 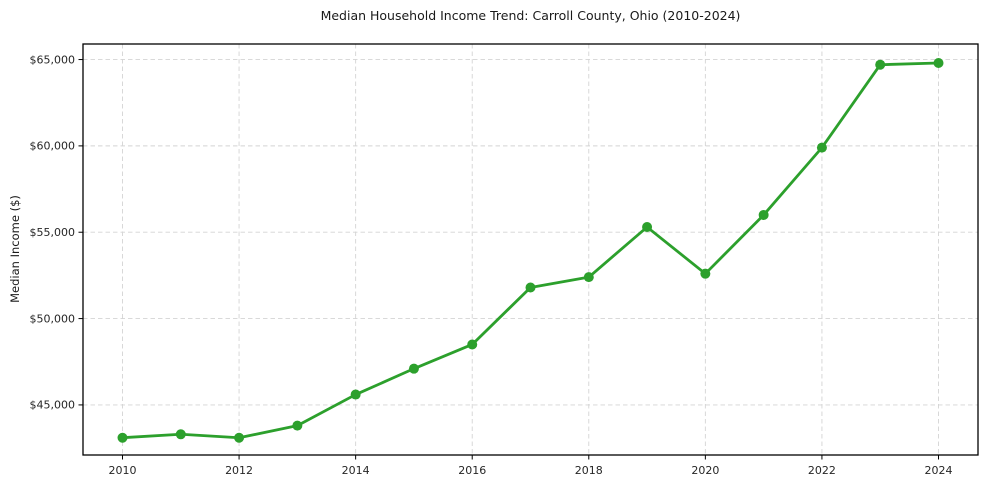 What do you see at coordinates (53, 405) in the screenshot?
I see `y-tick-label-45000: $45,000` at bounding box center [53, 405].